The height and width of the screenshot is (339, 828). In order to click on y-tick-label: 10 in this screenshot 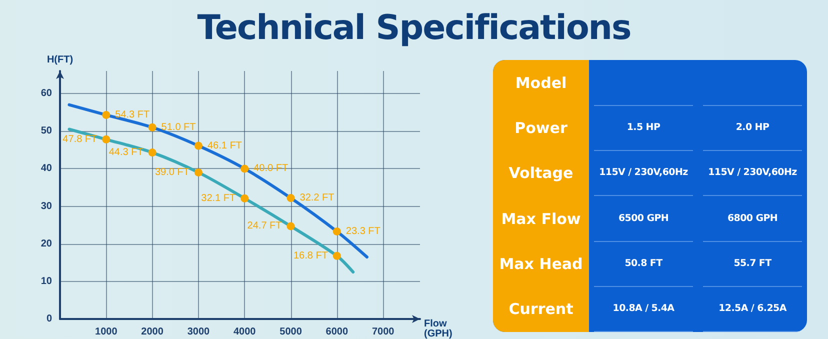, I will do `click(46, 281)`.